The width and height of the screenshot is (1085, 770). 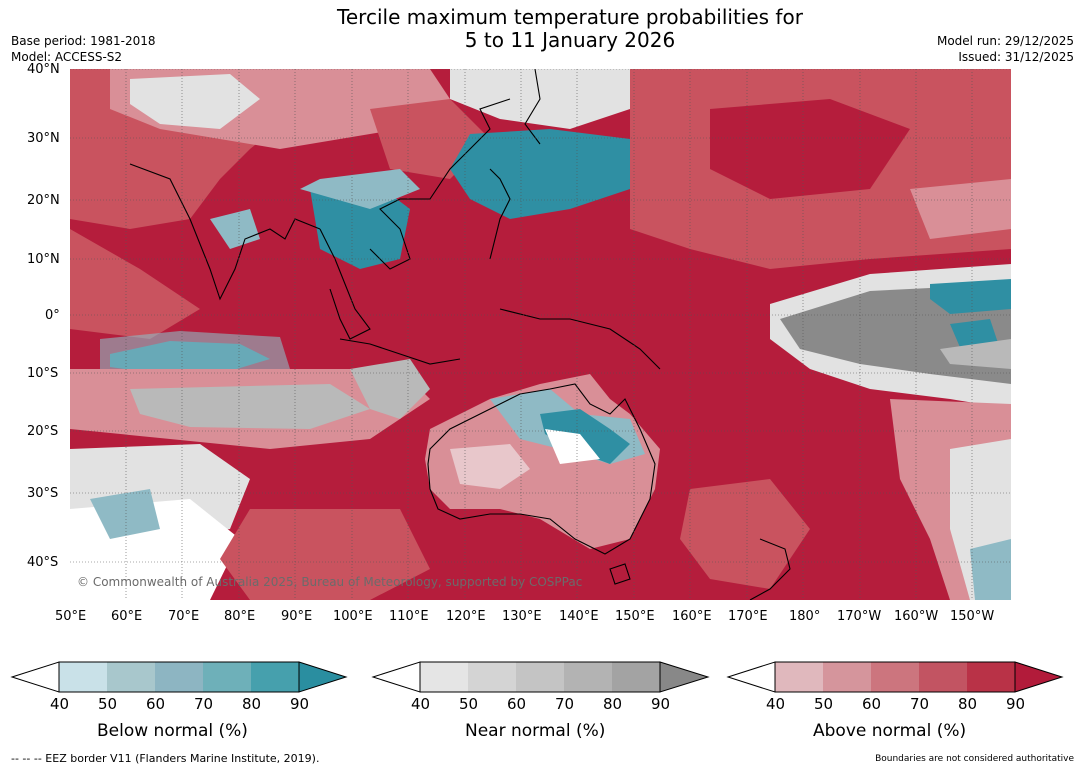 I want to click on lat-label: 0°, so click(x=52, y=315).